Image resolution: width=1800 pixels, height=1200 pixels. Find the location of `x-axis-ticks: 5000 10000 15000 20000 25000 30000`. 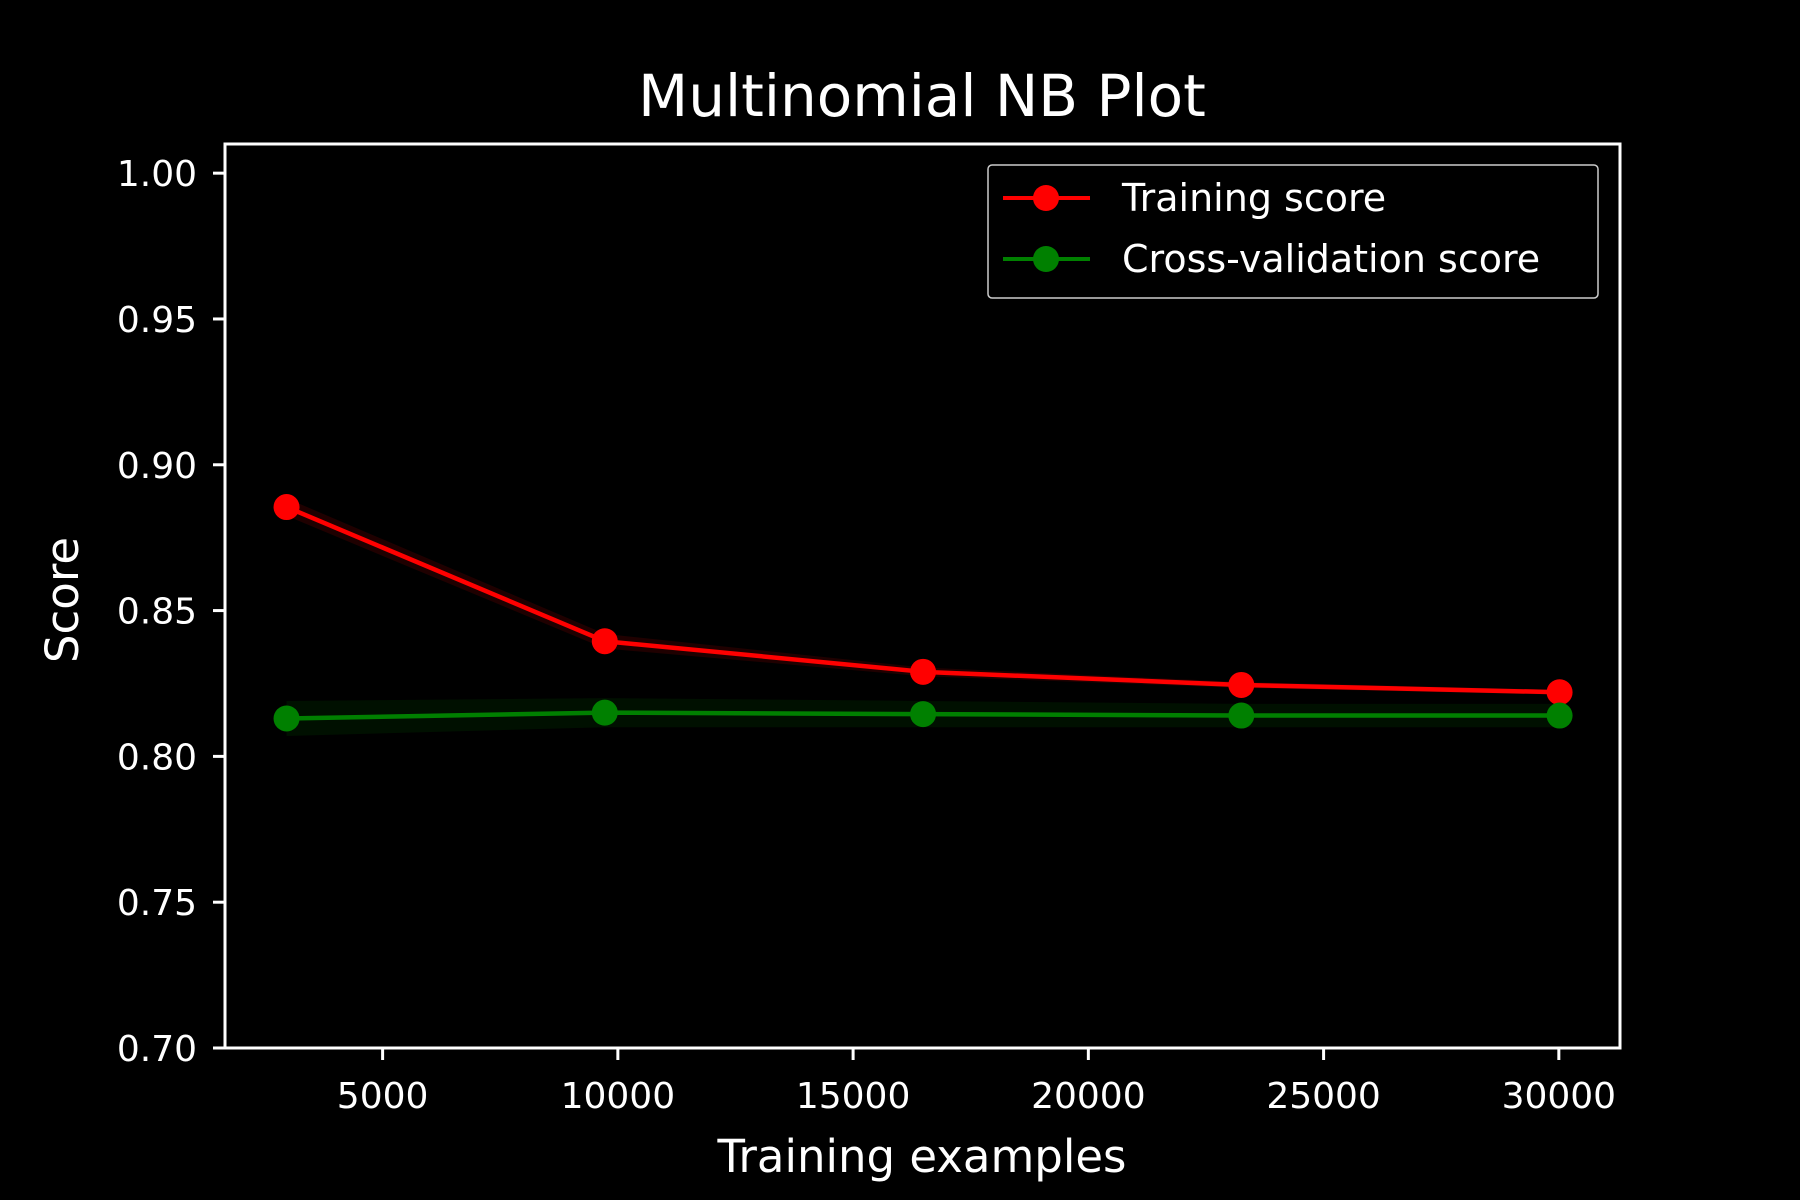

x-axis-ticks: 5000 10000 15000 20000 25000 30000 is located at coordinates (976, 1082).